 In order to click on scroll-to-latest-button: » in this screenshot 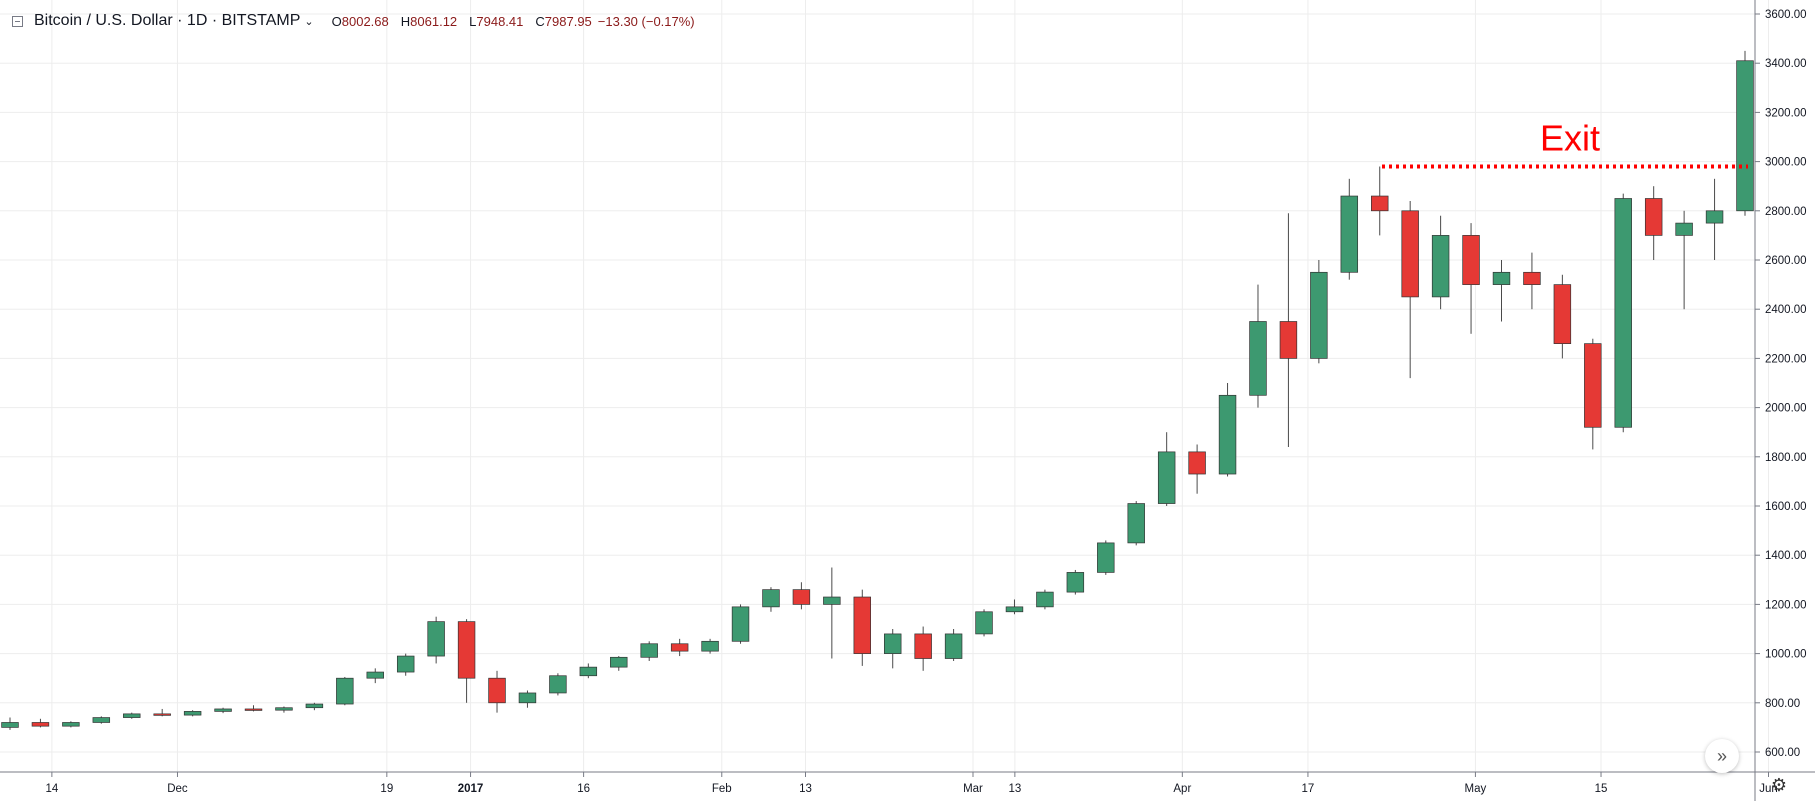, I will do `click(1722, 756)`.